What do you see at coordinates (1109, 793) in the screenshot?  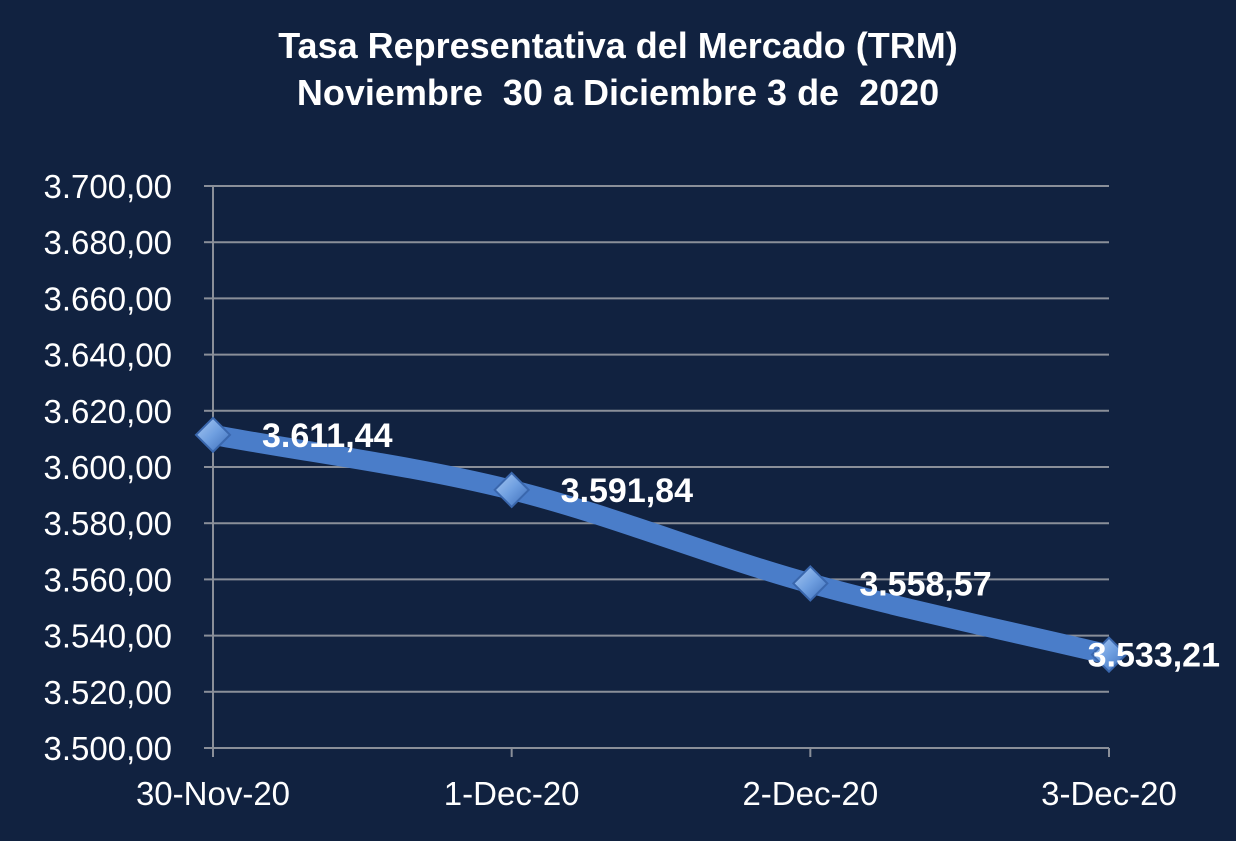 I see `x-tick-label: 3-Dec-20` at bounding box center [1109, 793].